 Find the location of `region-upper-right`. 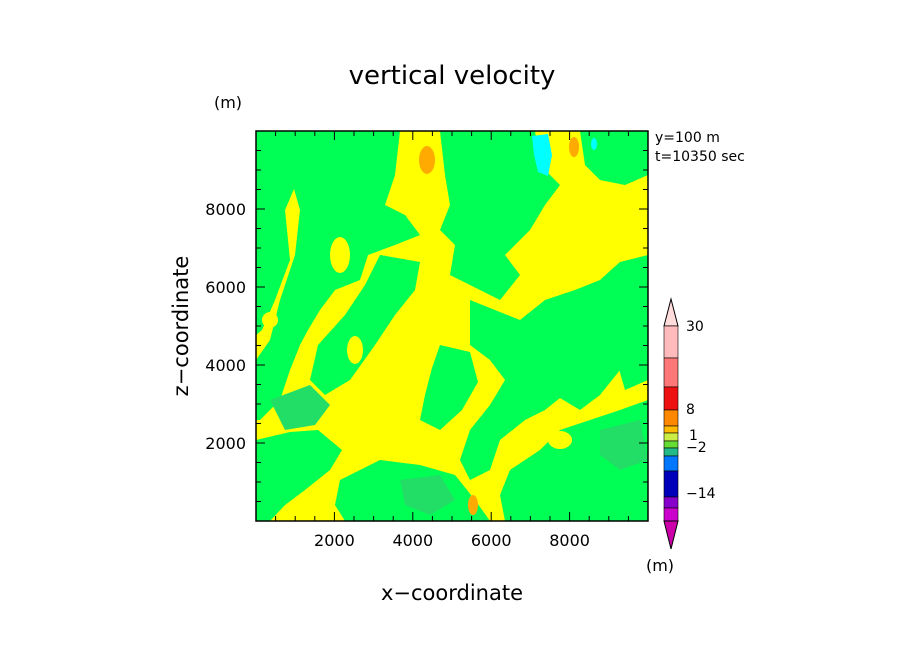

region-upper-right is located at coordinates (614, 158).